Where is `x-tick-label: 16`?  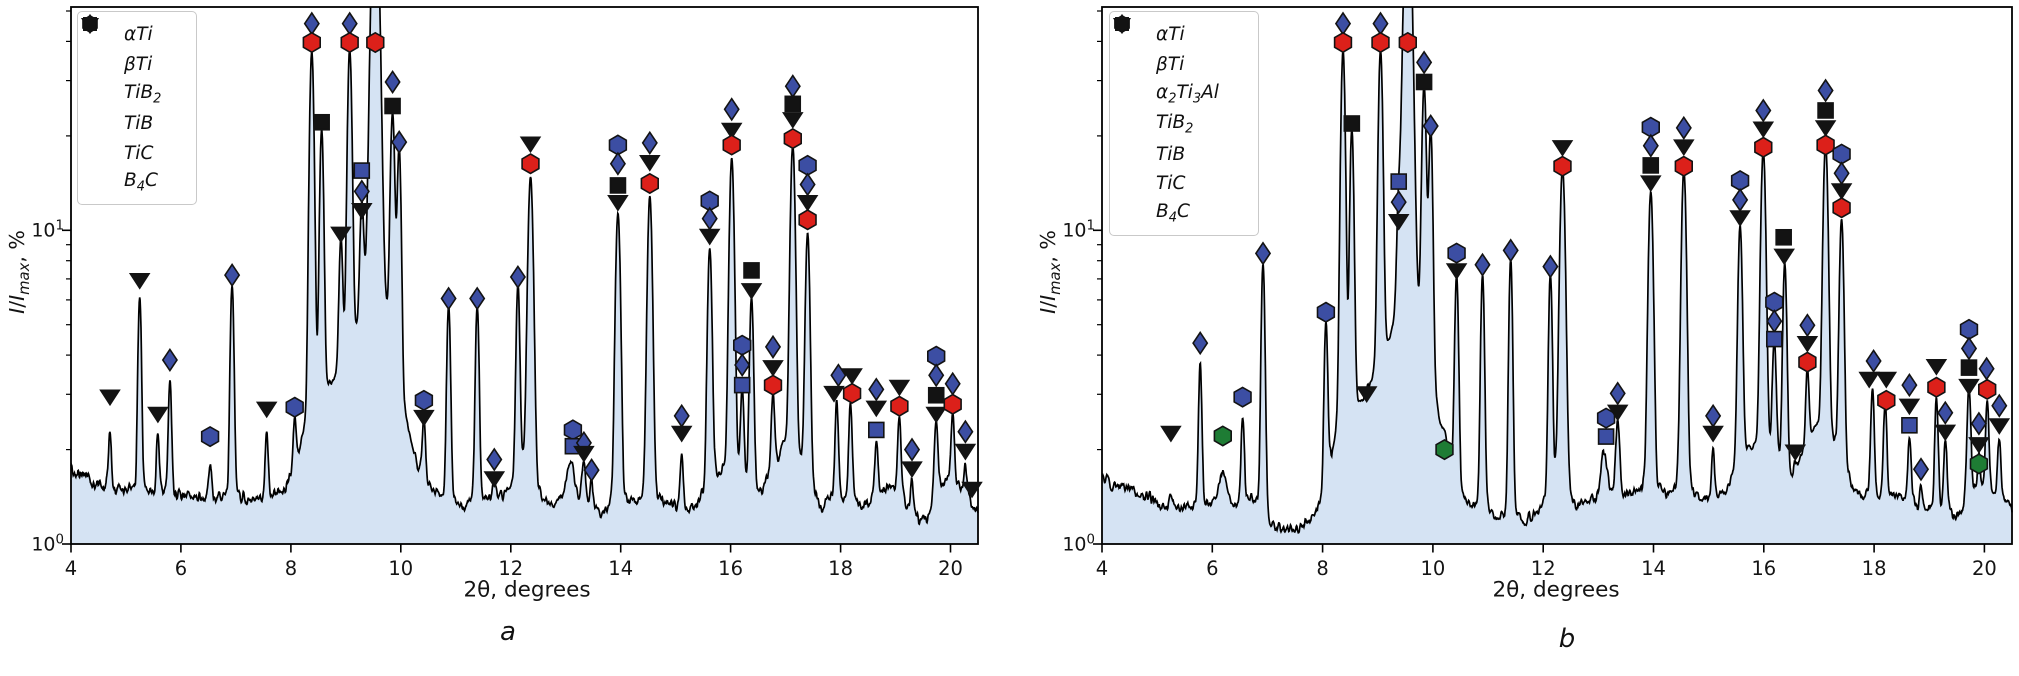
x-tick-label: 16 is located at coordinates (730, 568).